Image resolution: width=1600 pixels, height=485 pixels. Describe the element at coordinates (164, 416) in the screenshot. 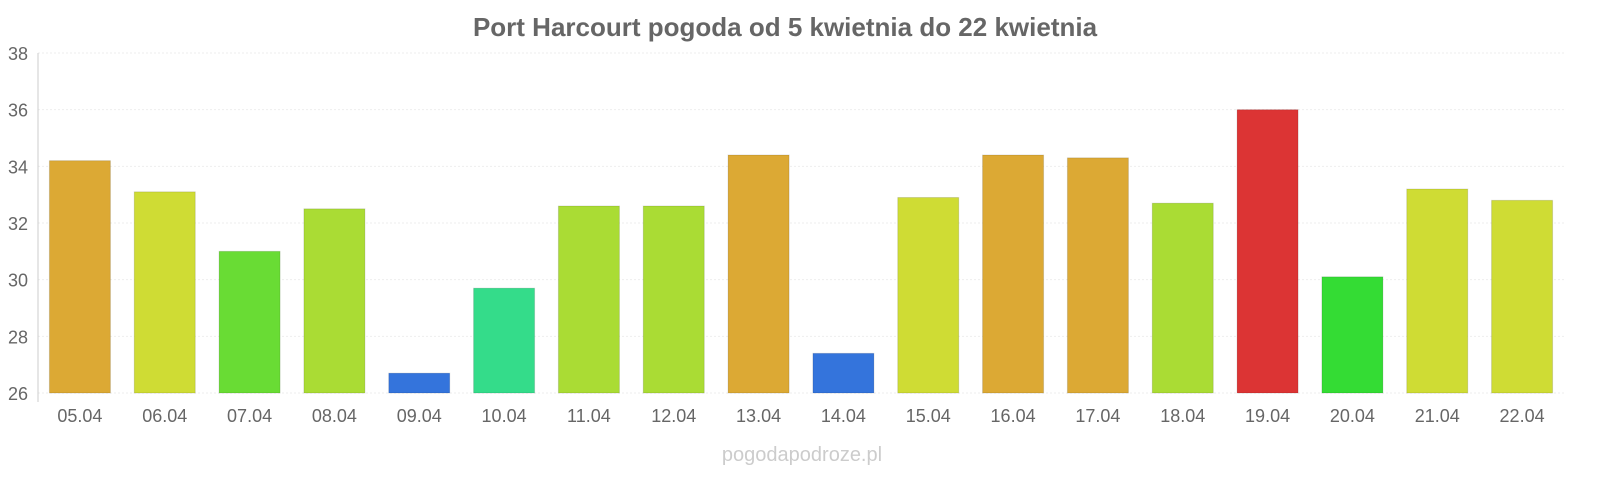

I see `x-tick-label: 06.04` at that location.